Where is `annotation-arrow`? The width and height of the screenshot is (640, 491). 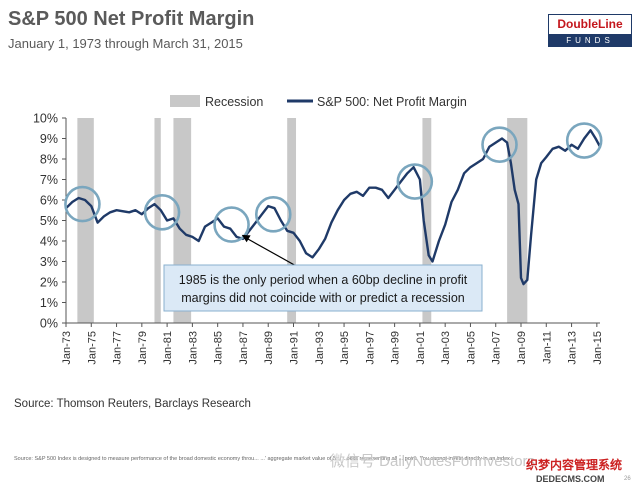
annotation-arrow is located at coordinates (273, 253).